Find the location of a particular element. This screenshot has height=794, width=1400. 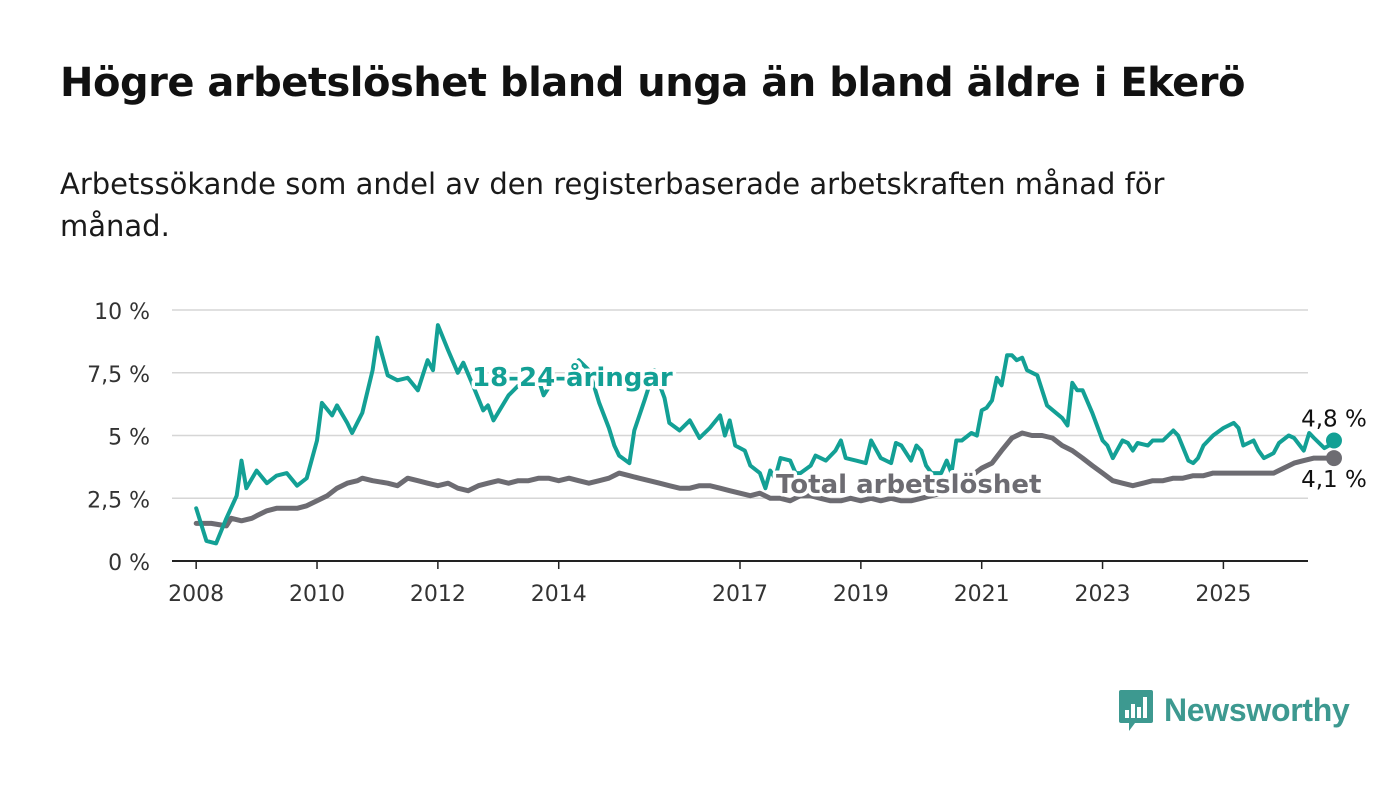

x-tick-label: 2008 is located at coordinates (196, 594).